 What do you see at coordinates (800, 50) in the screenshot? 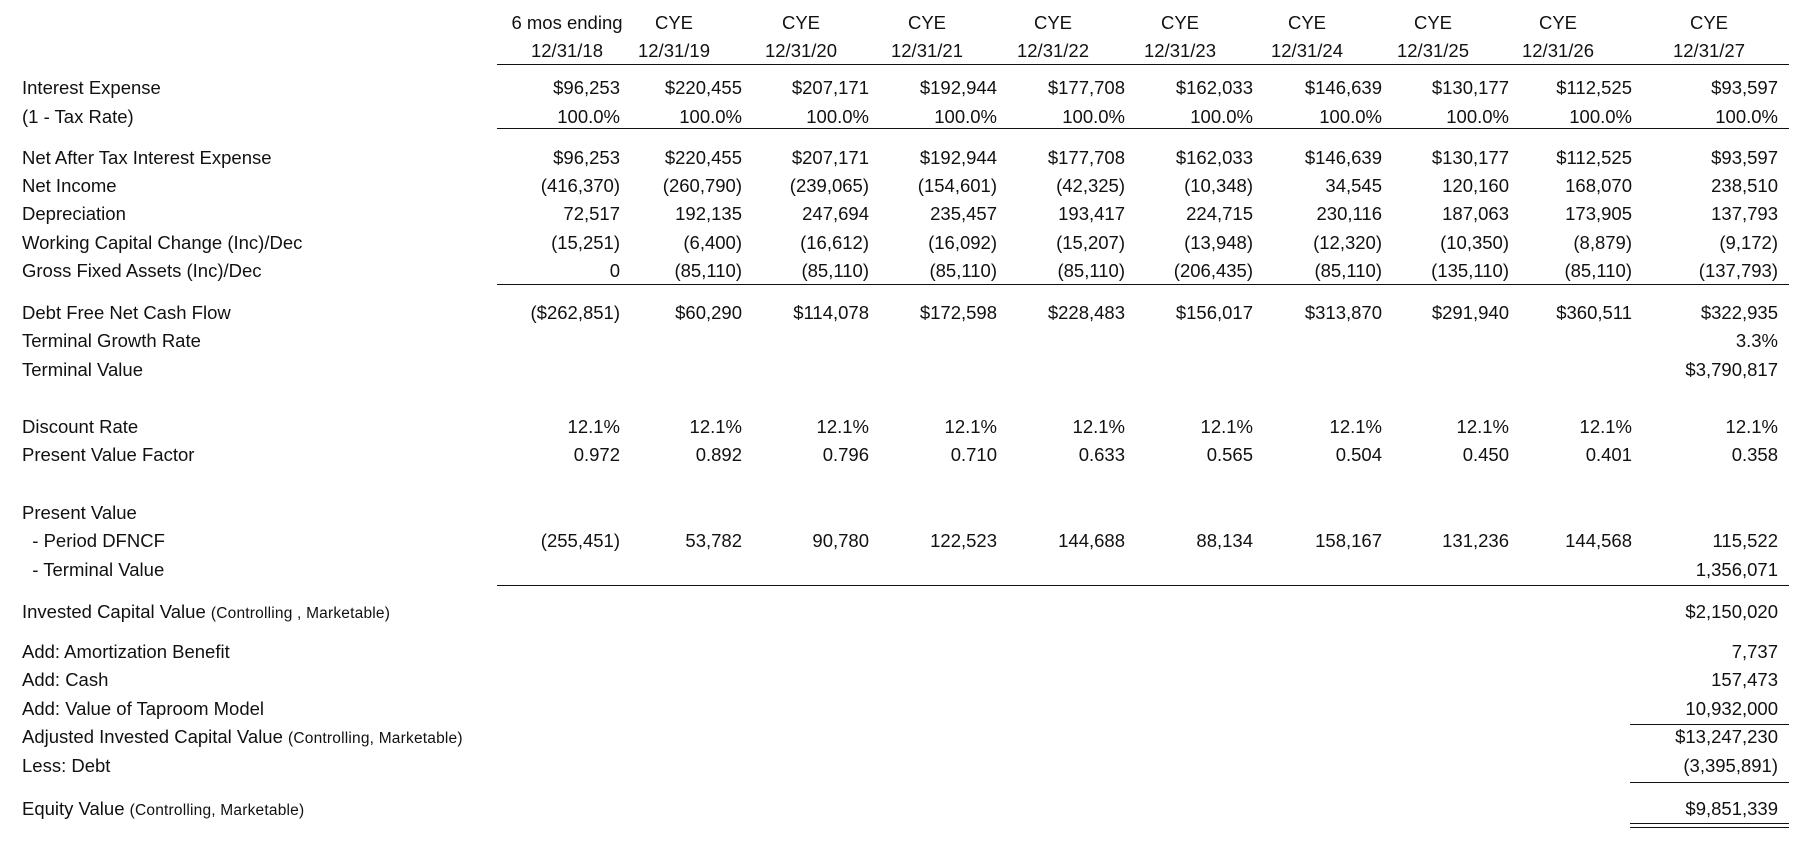
I see `column-header-date: 12/31/20` at bounding box center [800, 50].